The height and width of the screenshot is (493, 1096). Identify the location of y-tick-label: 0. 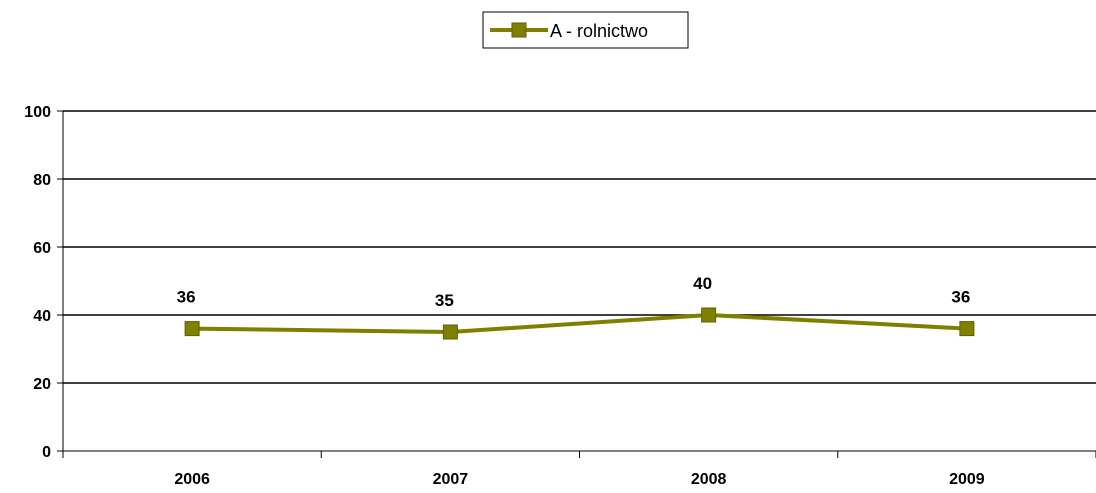
(46, 452).